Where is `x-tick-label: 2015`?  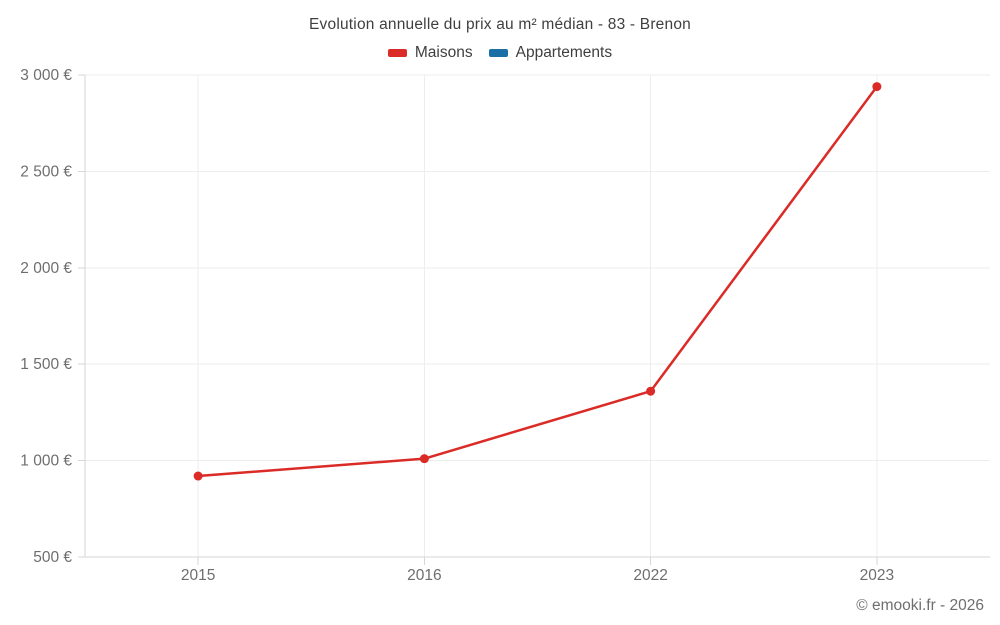 x-tick-label: 2015 is located at coordinates (198, 575).